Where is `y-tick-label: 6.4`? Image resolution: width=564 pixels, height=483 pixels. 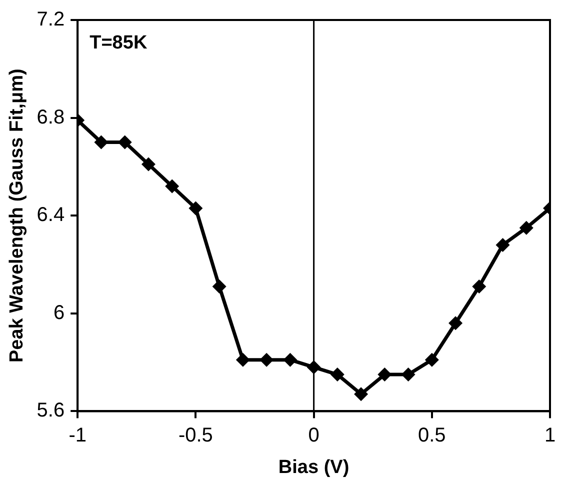 y-tick-label: 6.4 is located at coordinates (50, 215).